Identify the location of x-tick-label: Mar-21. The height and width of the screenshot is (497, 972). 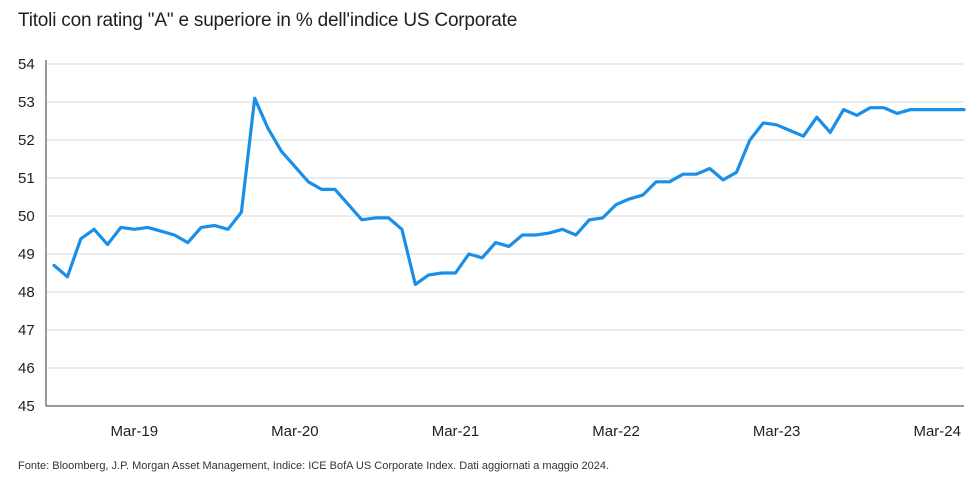
(456, 431).